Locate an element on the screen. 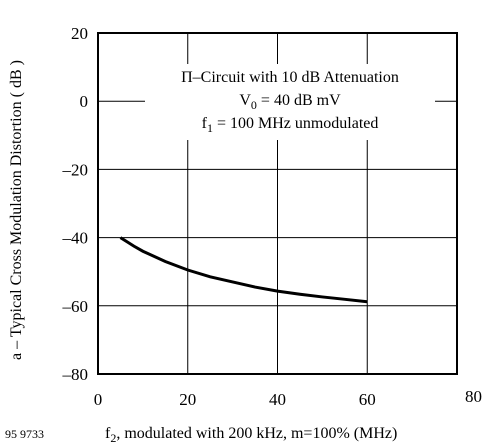  annotation-line-2: V0 = 40 dB mV is located at coordinates (290, 102).